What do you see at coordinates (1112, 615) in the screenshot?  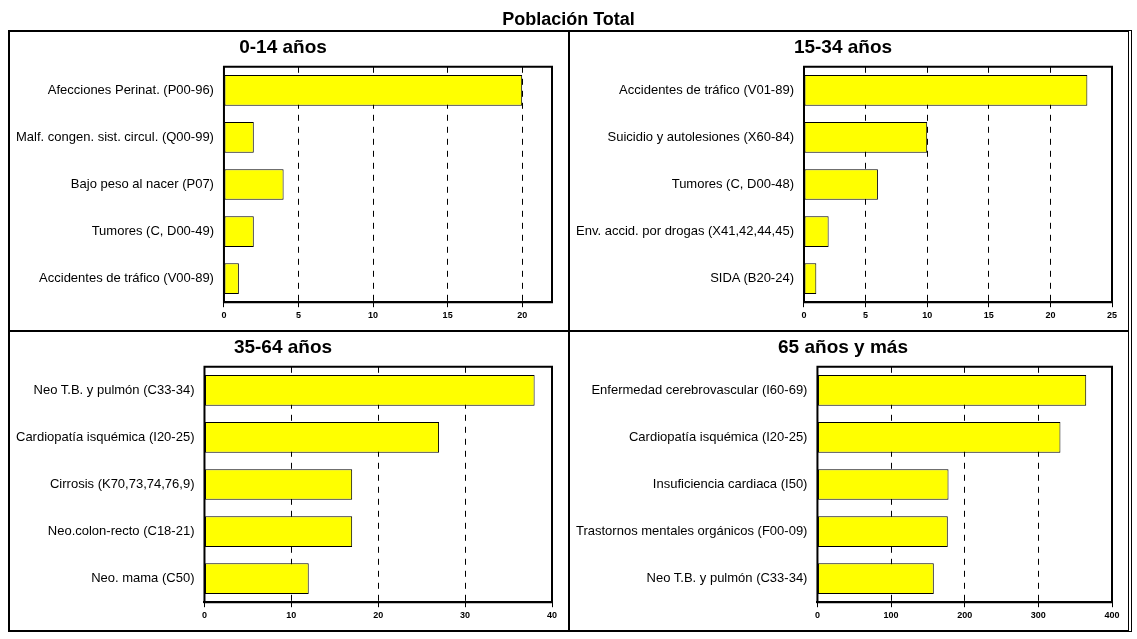 I see `x-tick-label: 400` at bounding box center [1112, 615].